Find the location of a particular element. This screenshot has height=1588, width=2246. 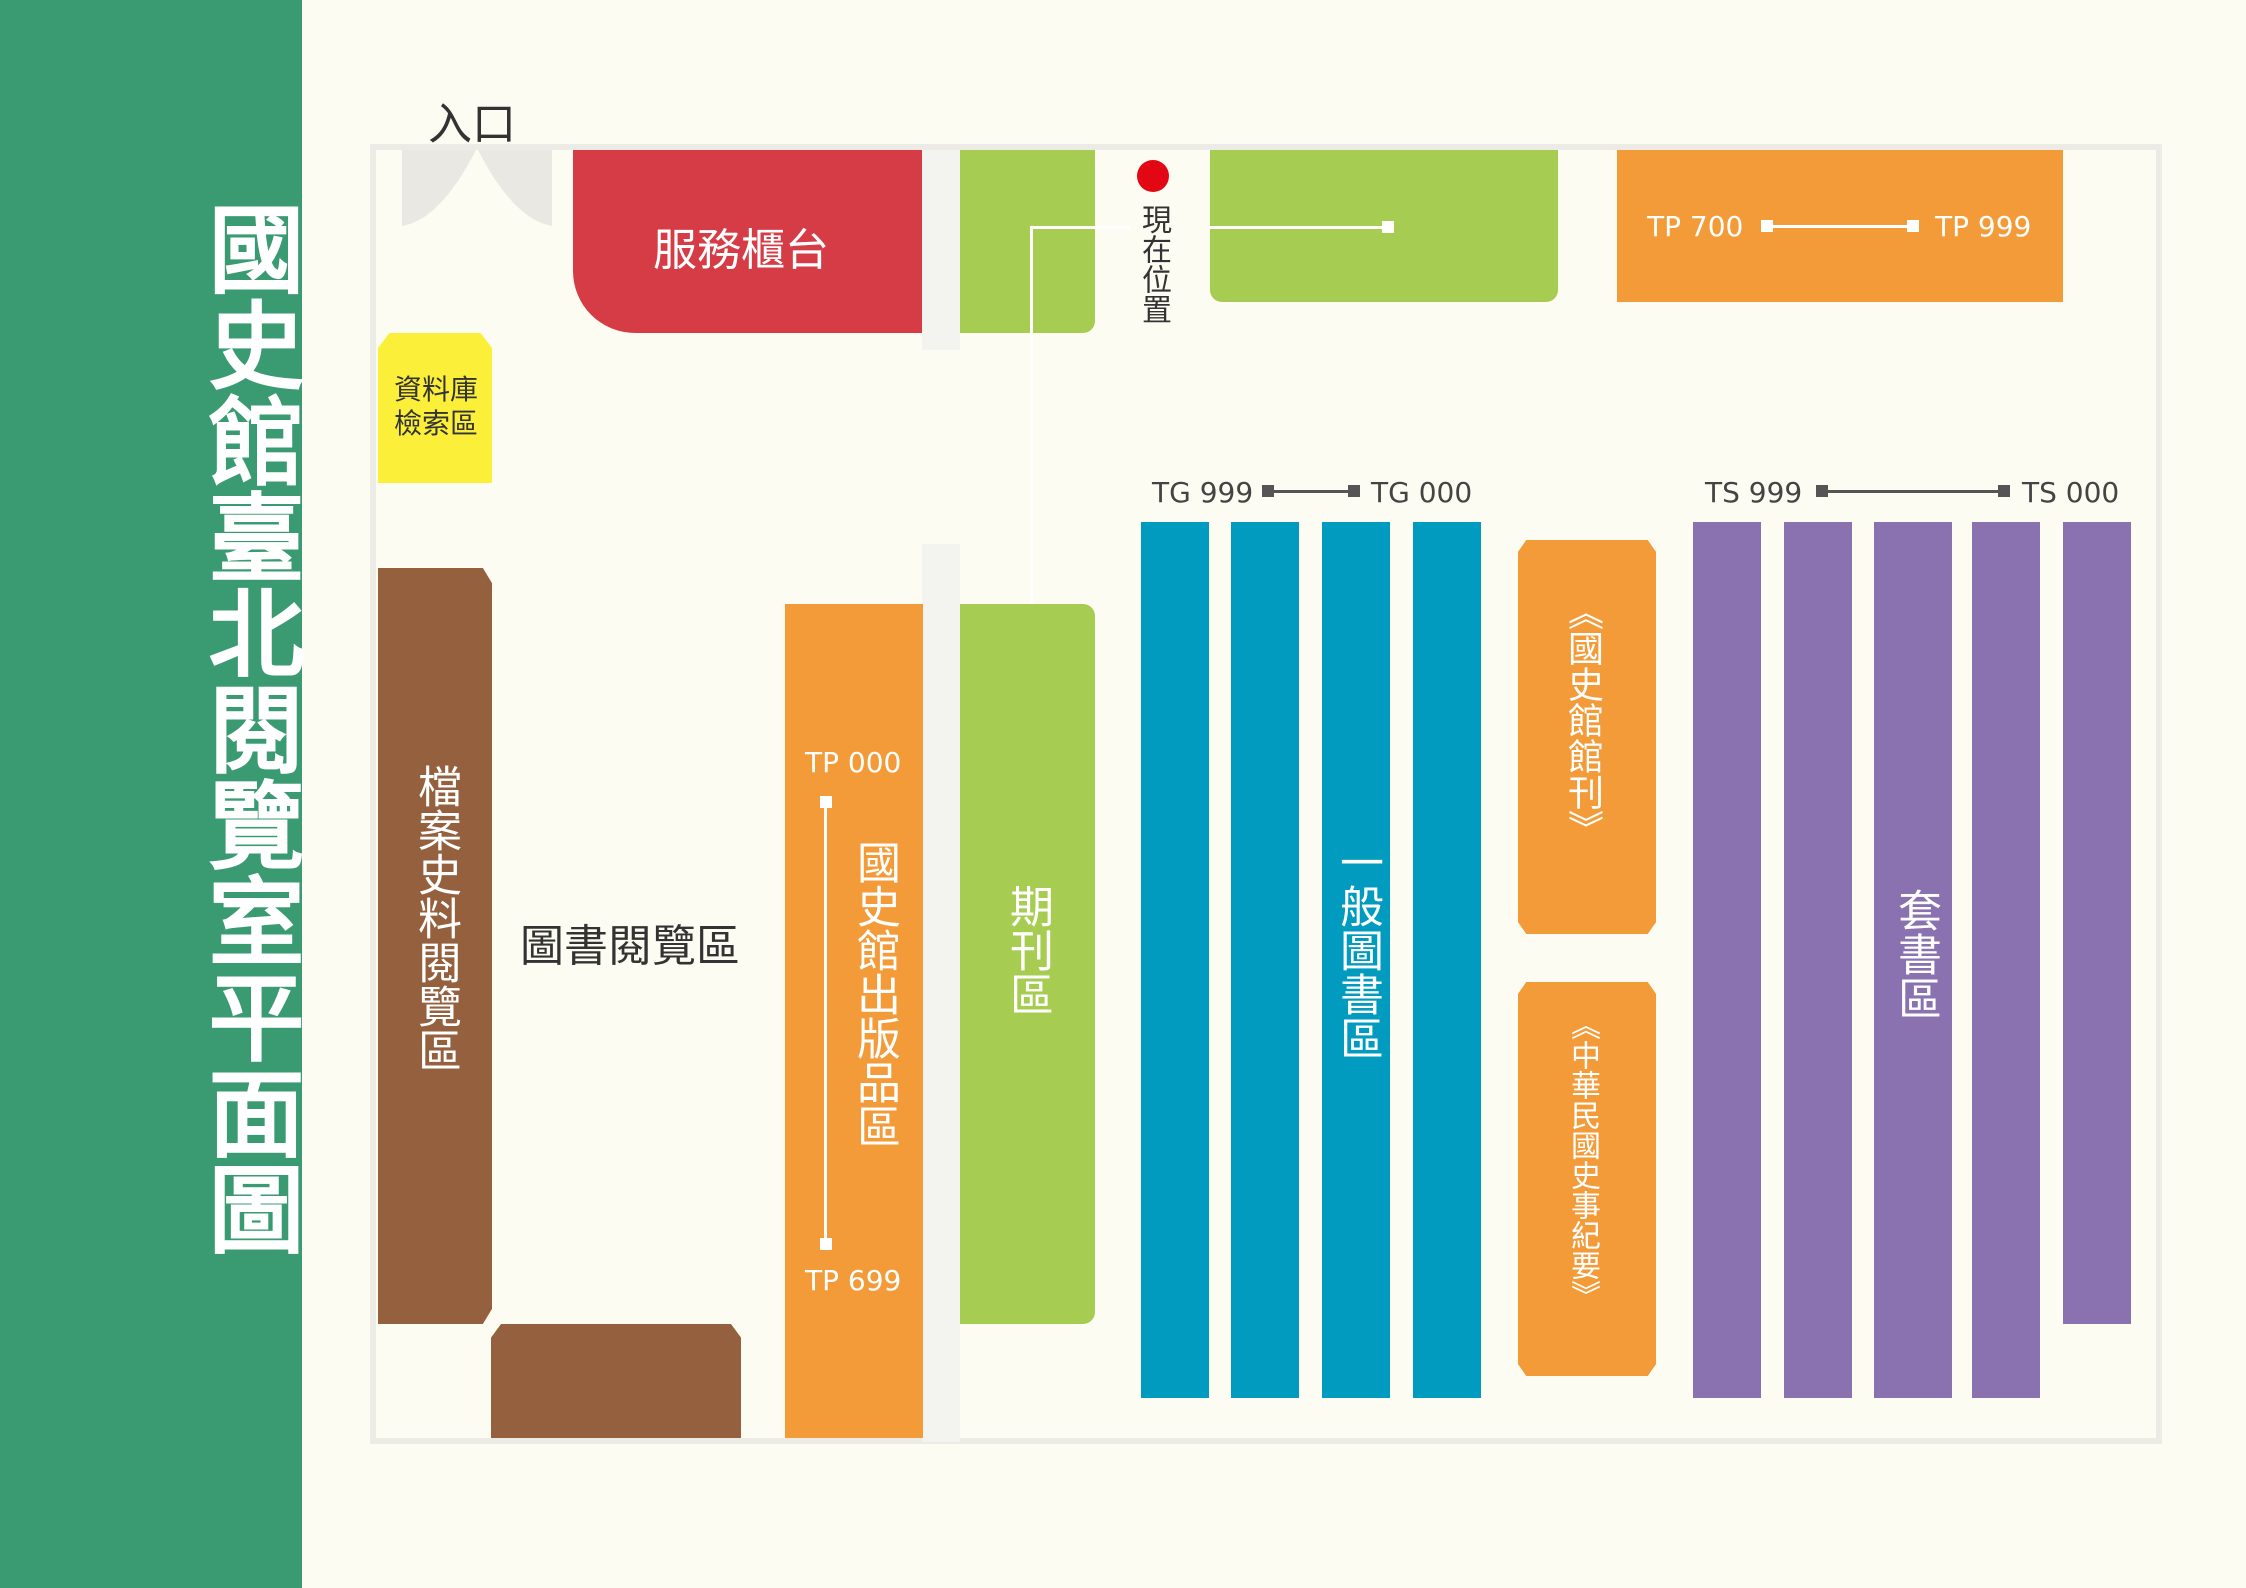

service-desk: 服務櫃台 is located at coordinates (748, 241).